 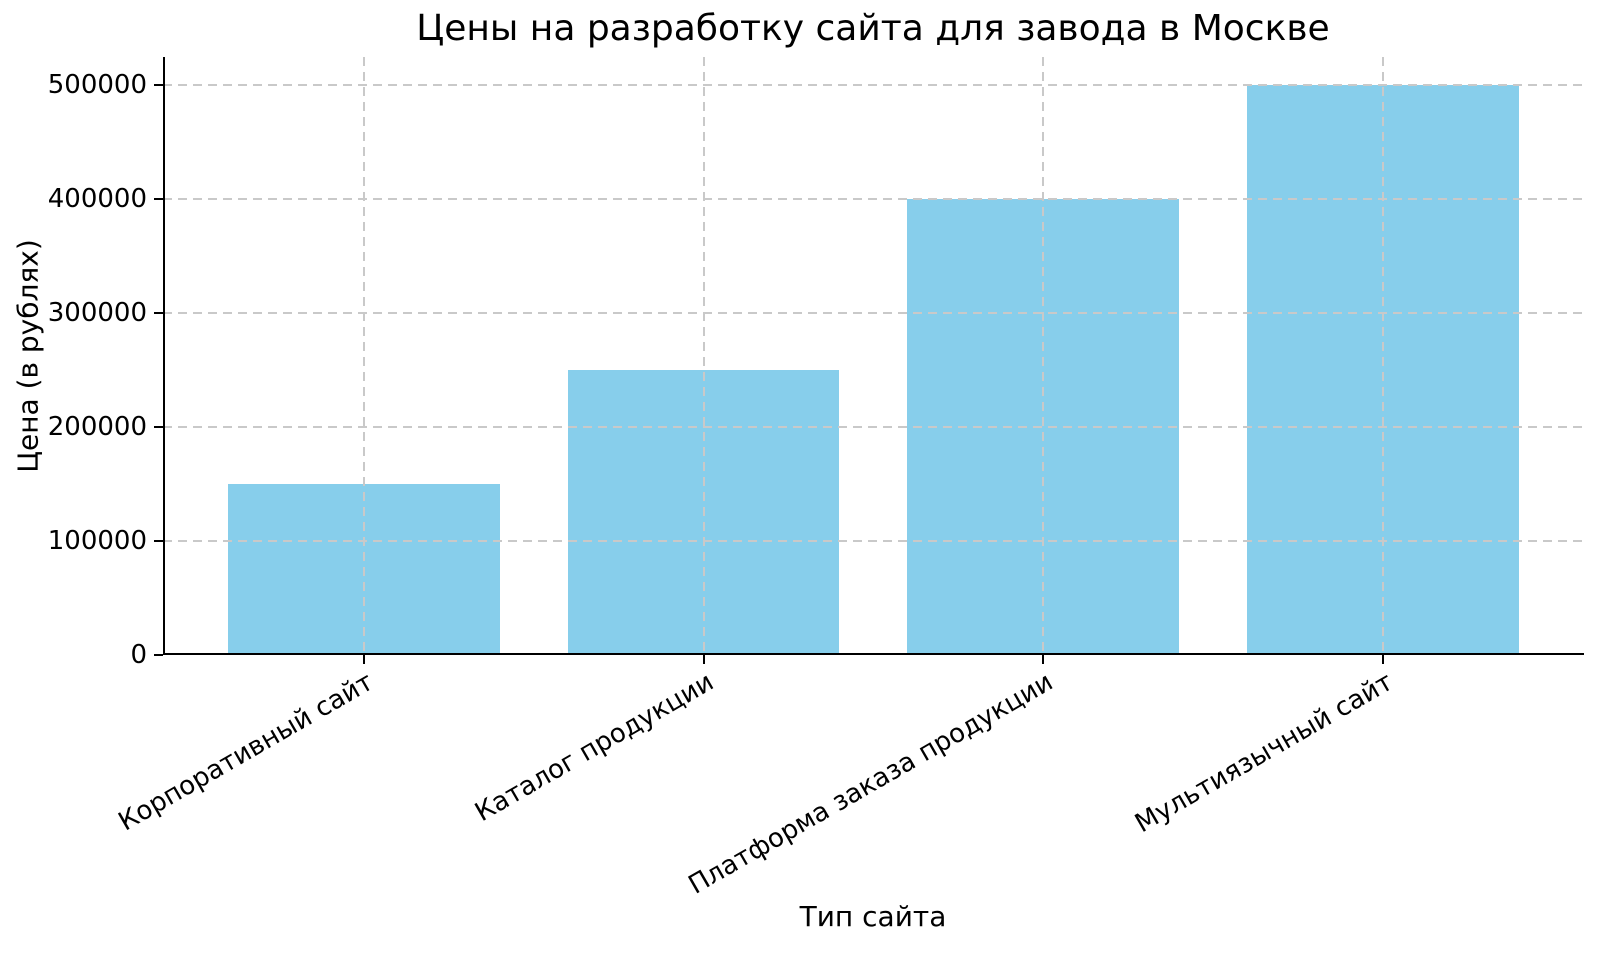 What do you see at coordinates (871, 784) in the screenshot?
I see `x-tick-label: Платформа заказа продукции` at bounding box center [871, 784].